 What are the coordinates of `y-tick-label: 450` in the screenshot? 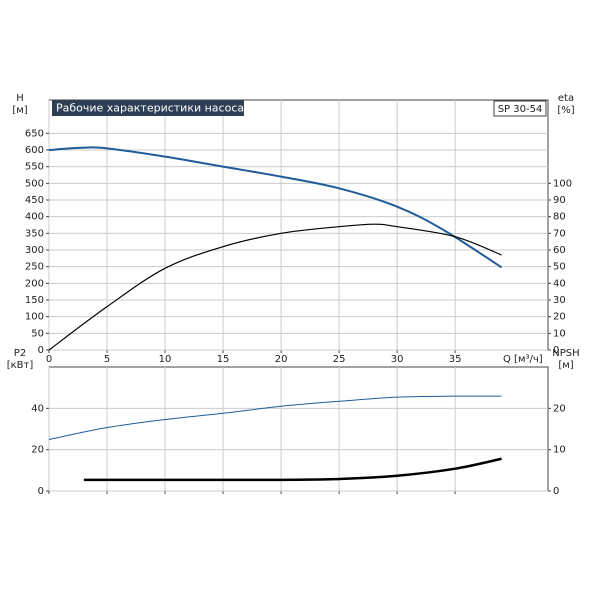 It's located at (34, 200).